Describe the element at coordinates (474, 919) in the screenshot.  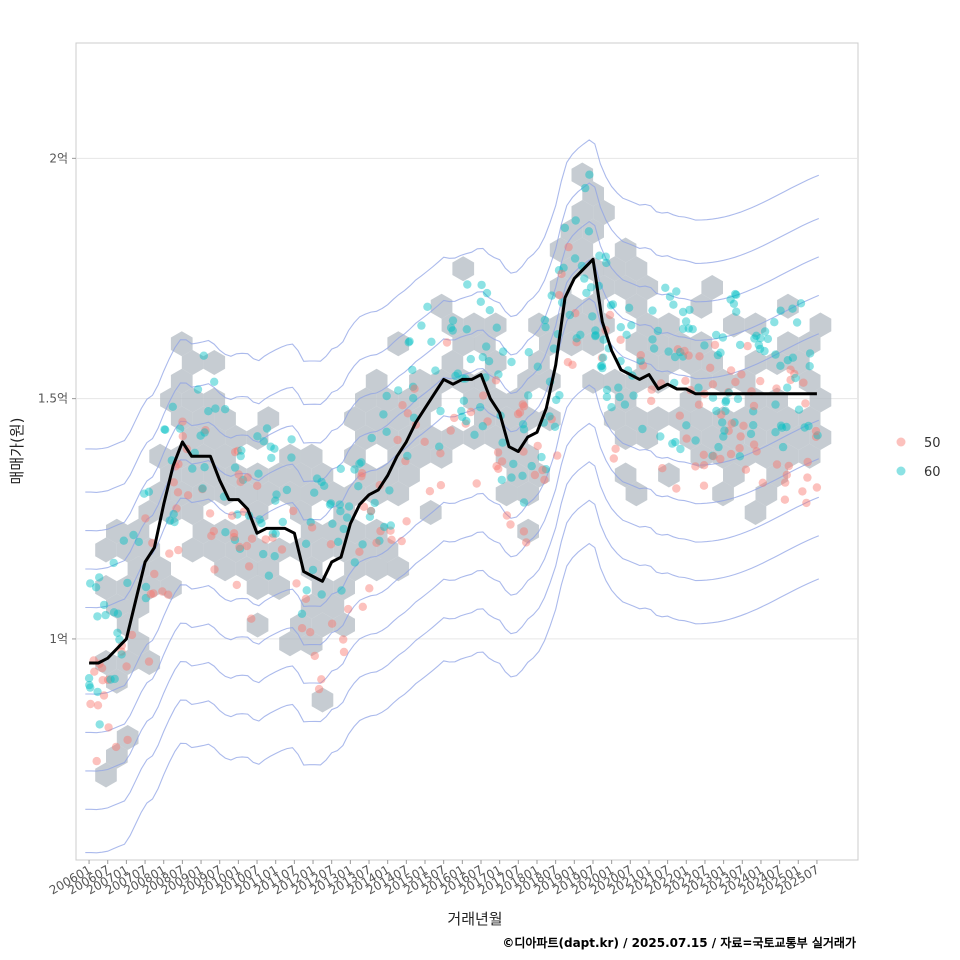
I see `x-axis-title: 거래년월` at that location.